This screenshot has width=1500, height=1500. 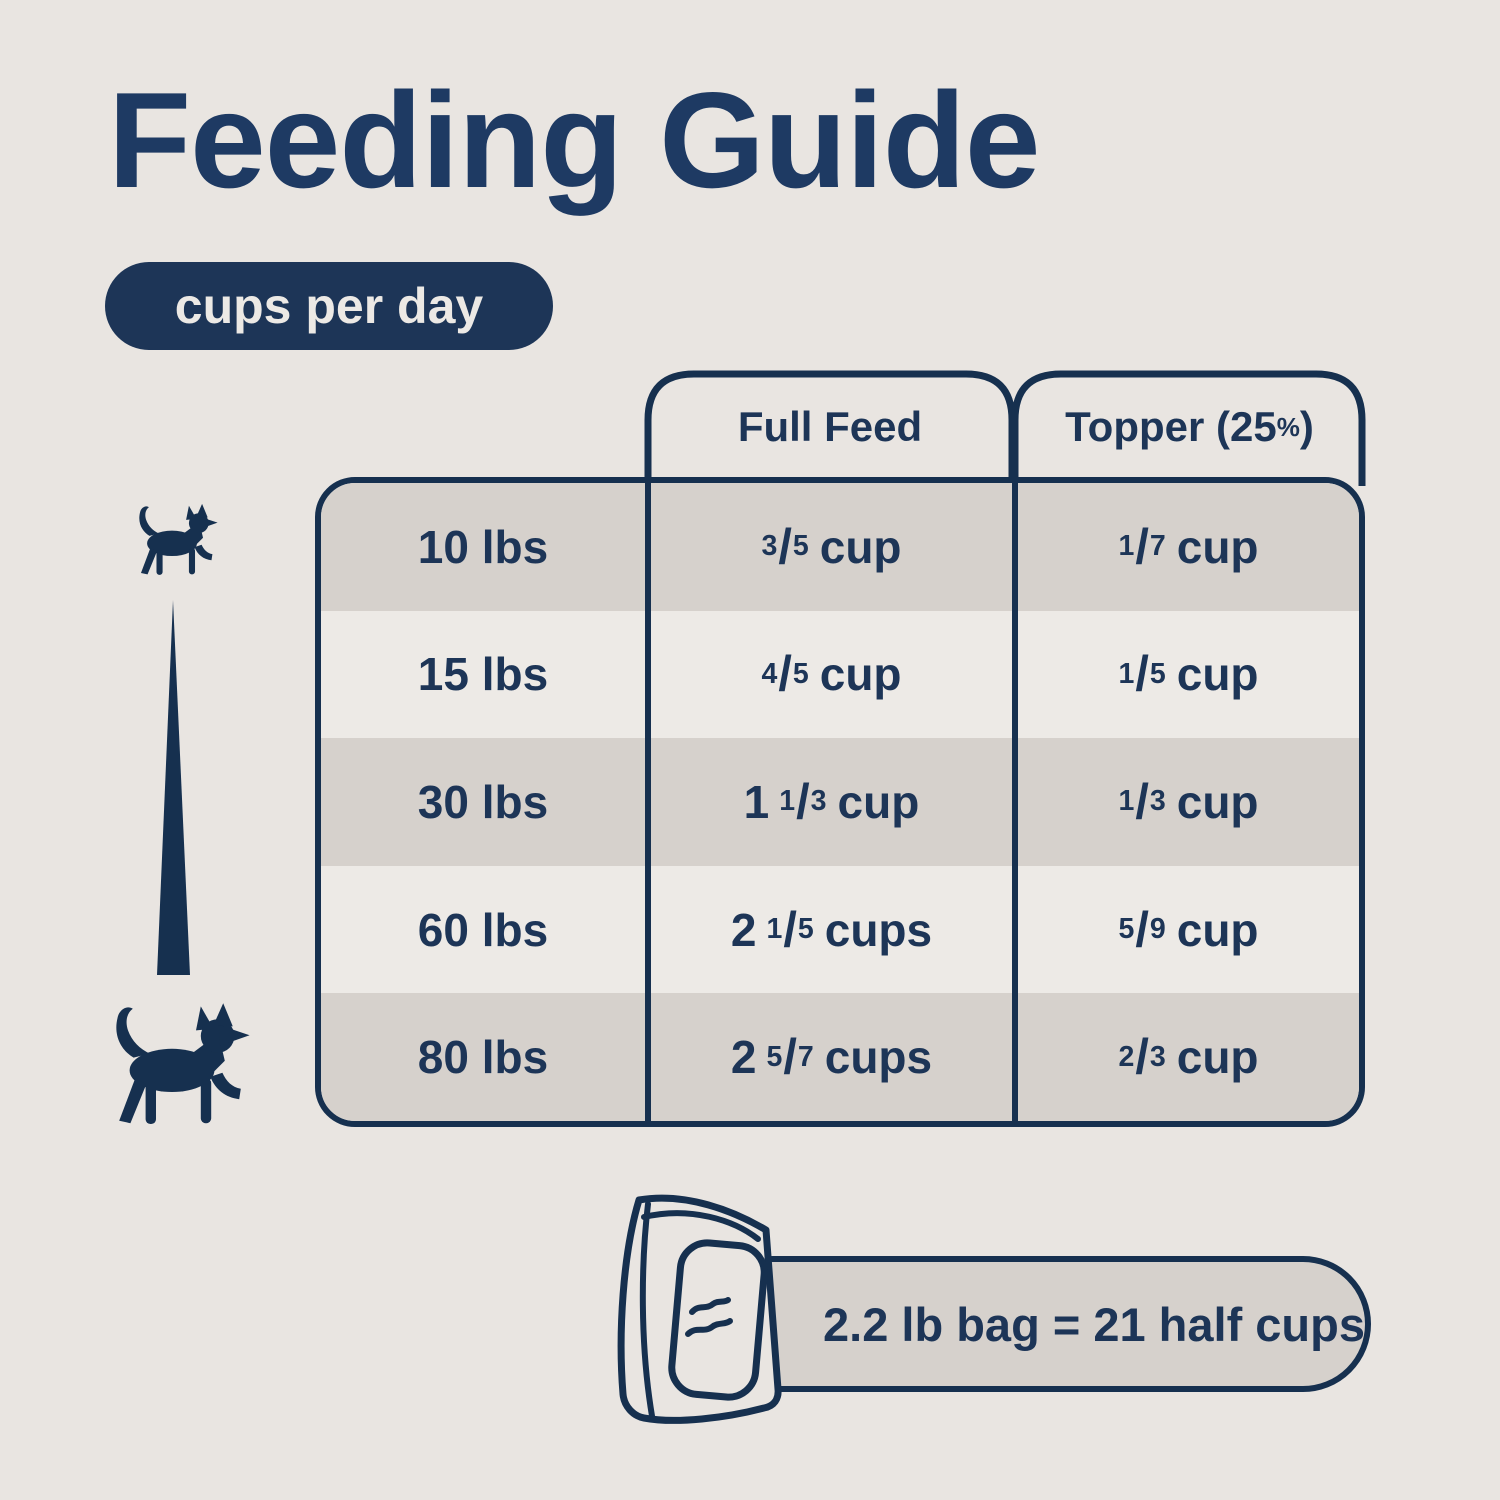 I want to click on full-feed-cell: 2 1/5 cups, so click(x=828, y=929).